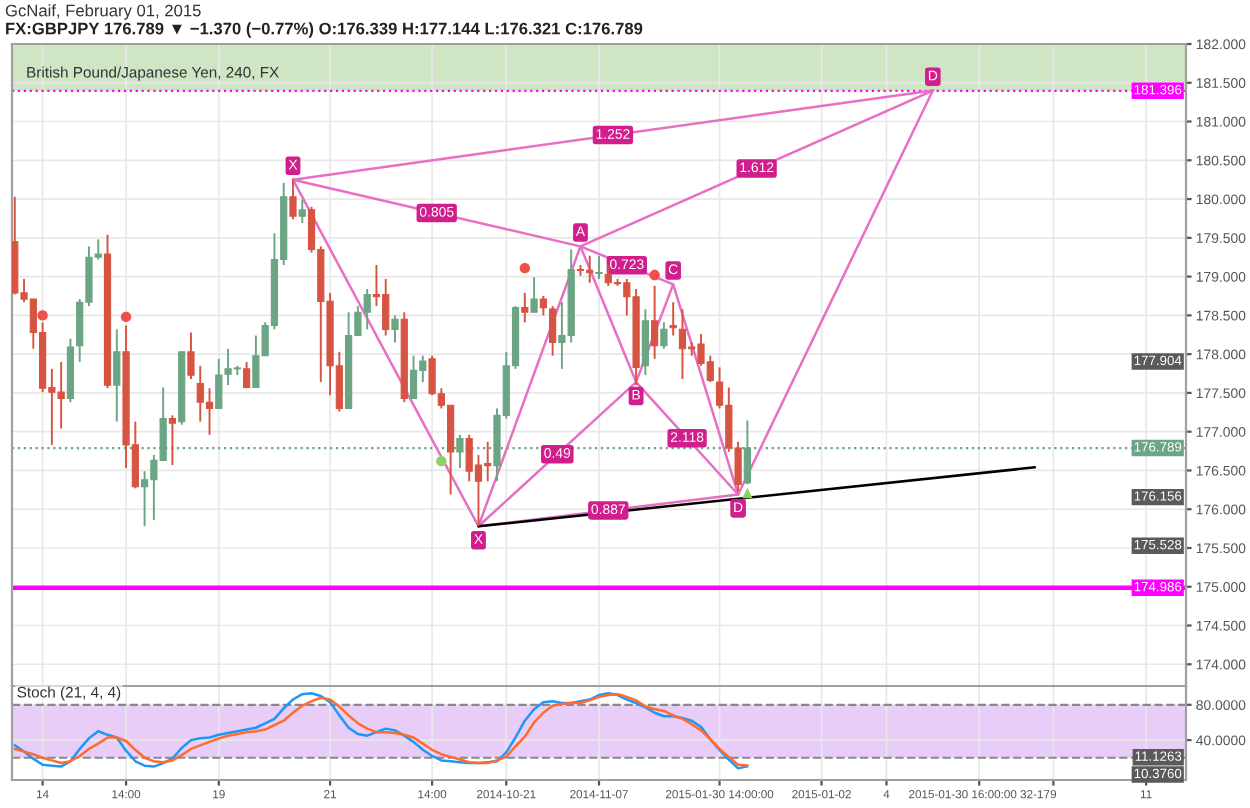  I want to click on chart-subtitle: FX:GBPJPY 176.789 ▼ −1.370 (−0.77%) O:176.339 H:177.144 L:176.321 C:176.789, so click(324, 30).